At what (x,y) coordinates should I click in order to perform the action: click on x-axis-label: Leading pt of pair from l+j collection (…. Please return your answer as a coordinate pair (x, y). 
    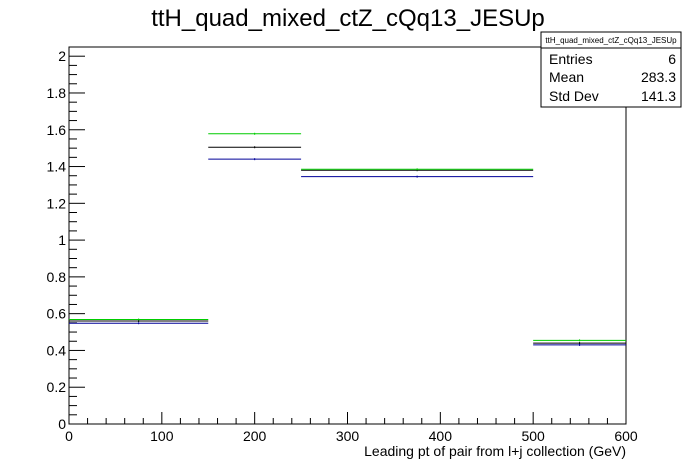
    Looking at the image, I should click on (495, 451).